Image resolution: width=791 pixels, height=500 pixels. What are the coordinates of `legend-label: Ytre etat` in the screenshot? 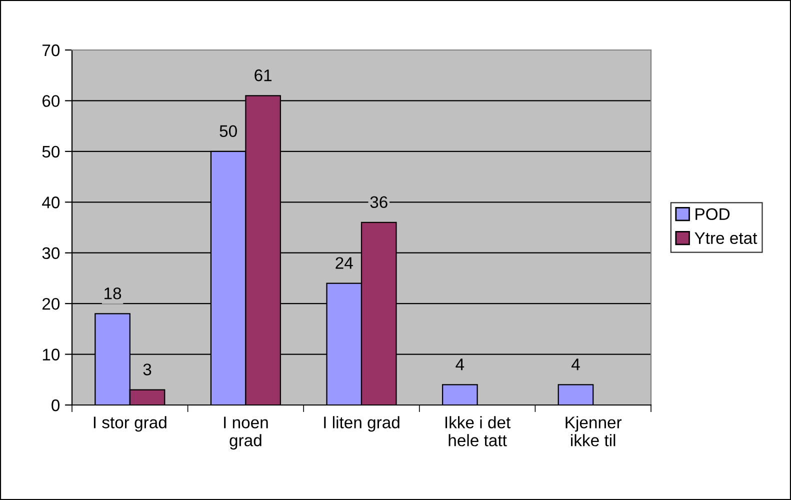 It's located at (726, 238).